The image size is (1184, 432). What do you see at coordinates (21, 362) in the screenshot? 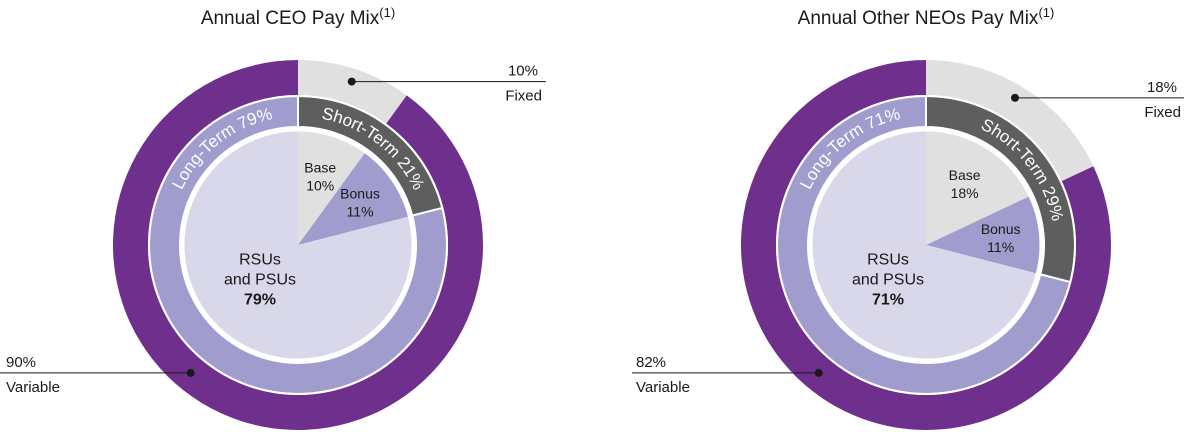
I see `variable-callout-value: 90%` at bounding box center [21, 362].